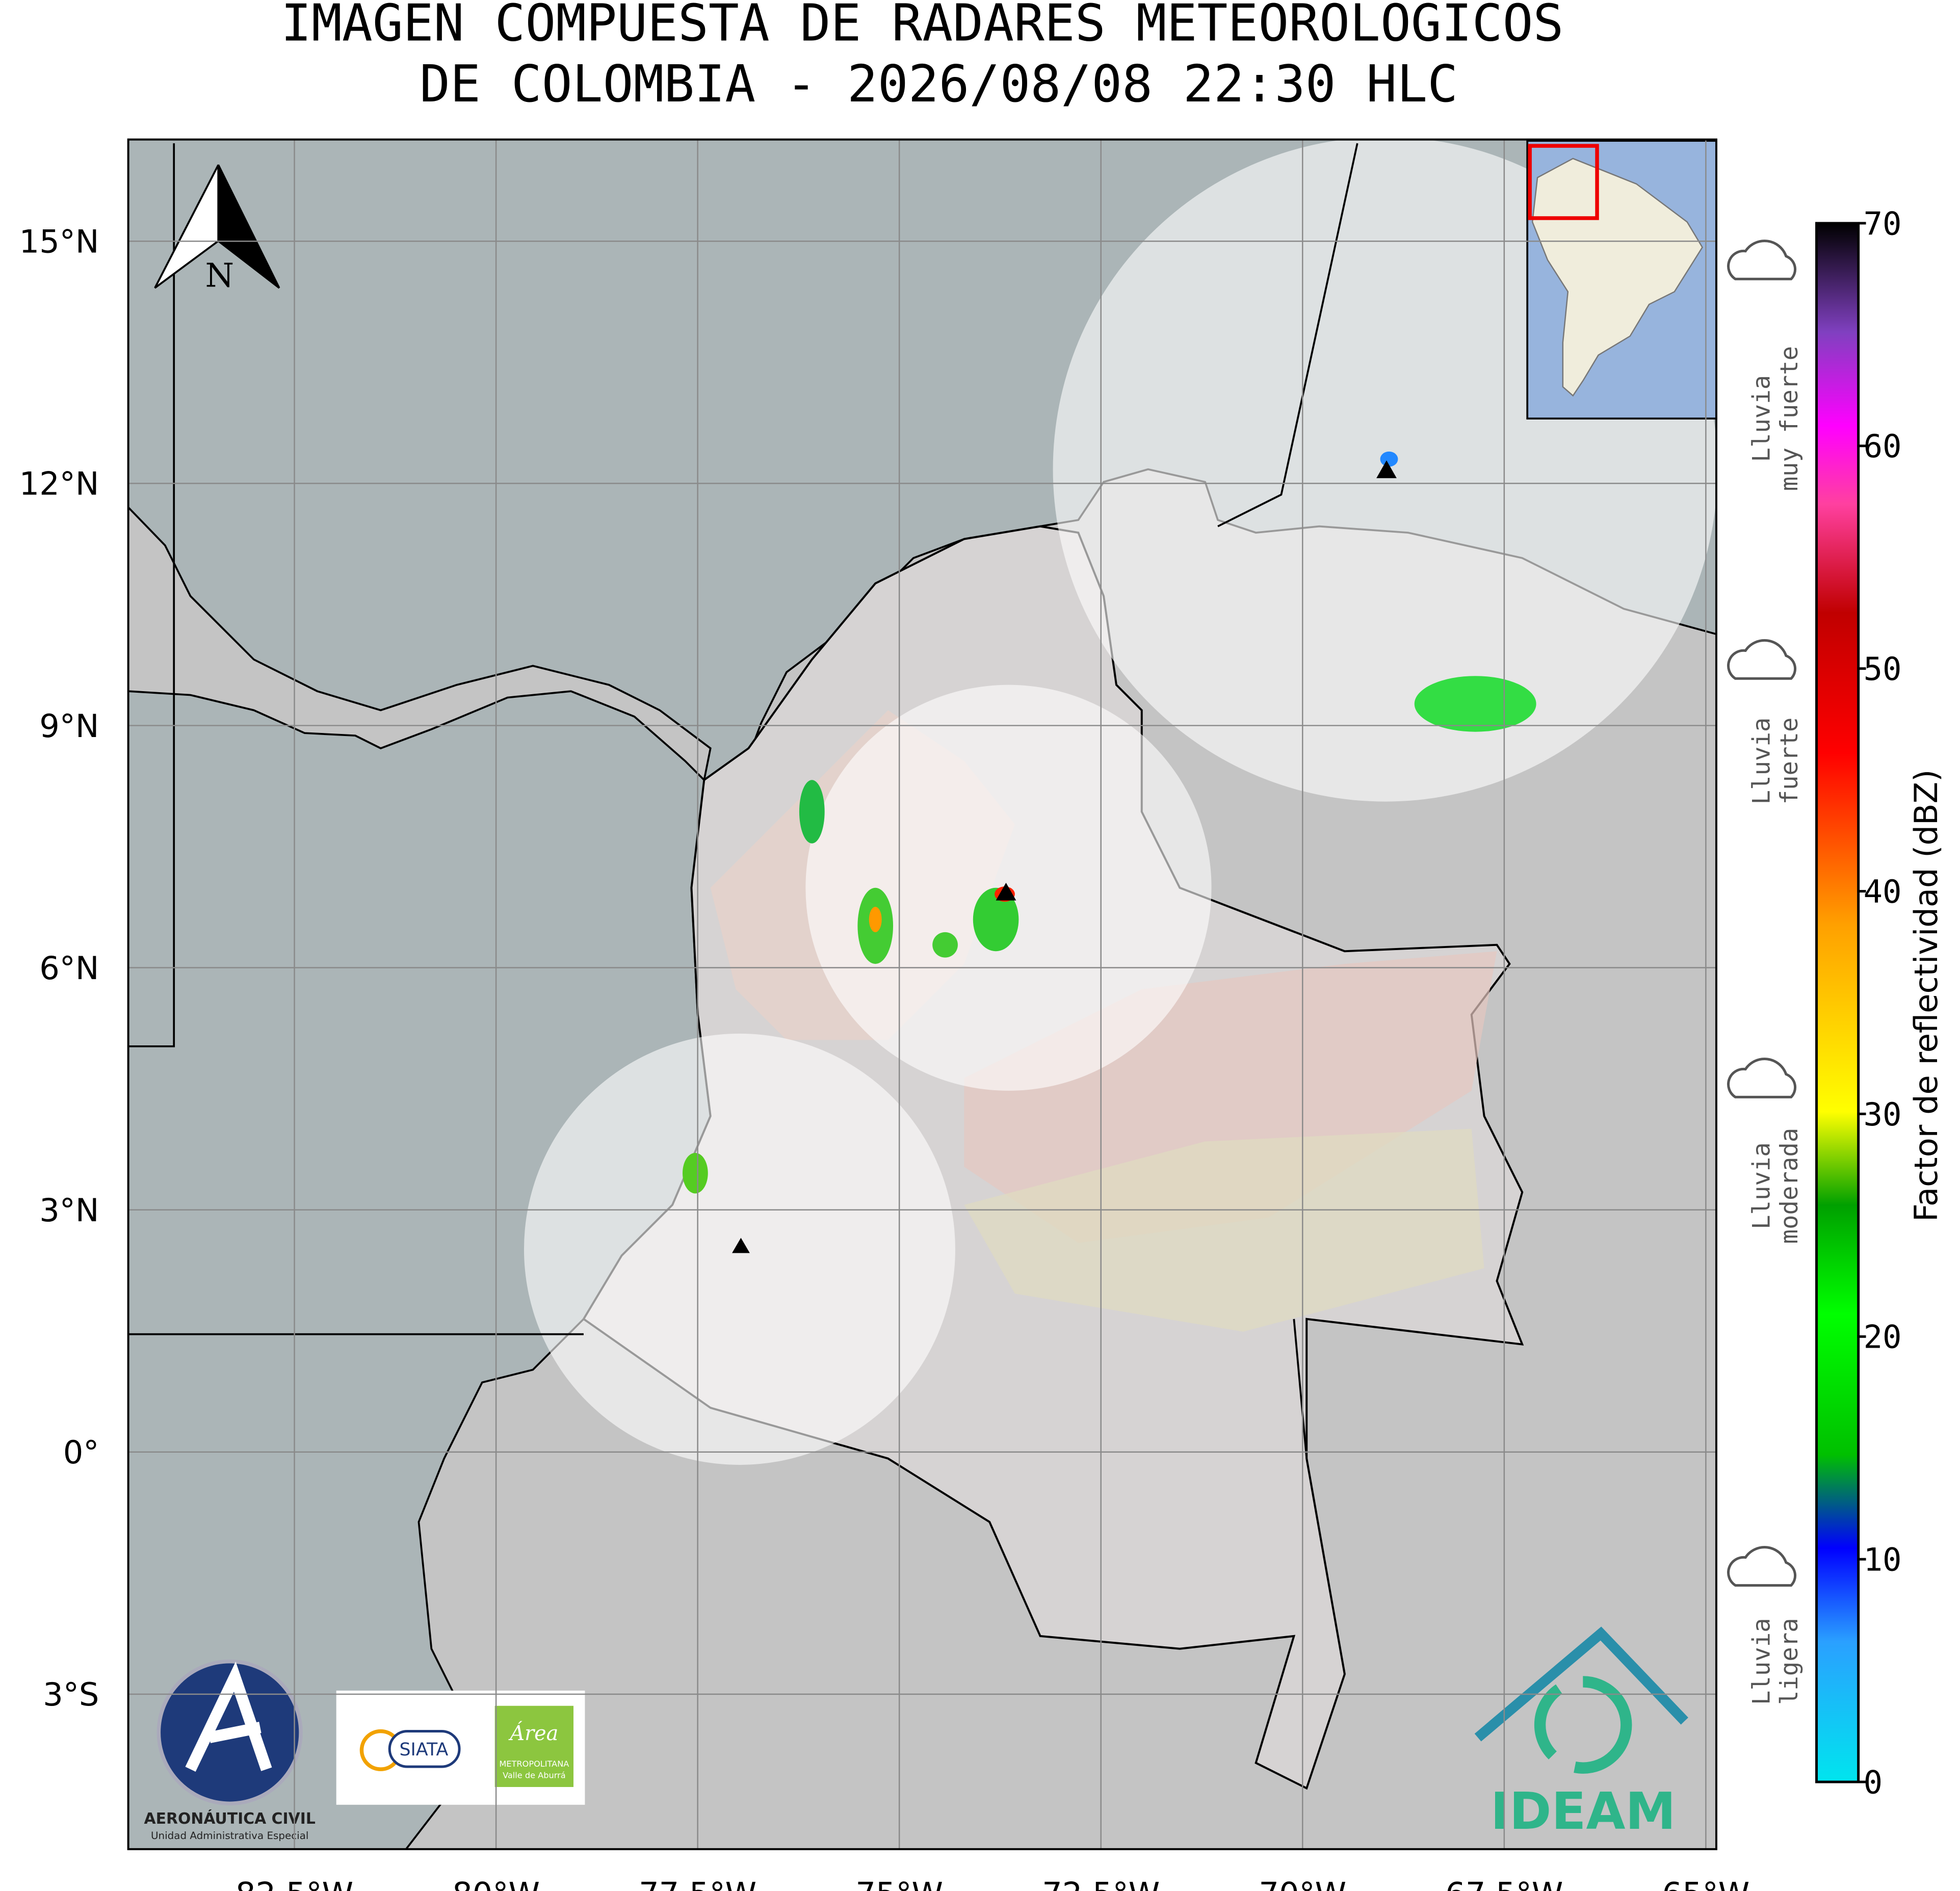  Describe the element at coordinates (1583, 1725) in the screenshot. I see `ideam-swirl` at that location.